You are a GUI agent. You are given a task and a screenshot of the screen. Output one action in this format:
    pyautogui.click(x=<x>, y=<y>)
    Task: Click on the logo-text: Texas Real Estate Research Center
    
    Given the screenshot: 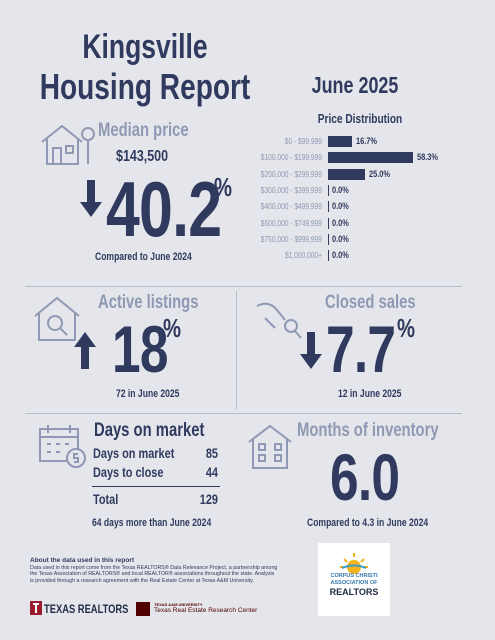 What is the action you would take?
    pyautogui.click(x=206, y=610)
    